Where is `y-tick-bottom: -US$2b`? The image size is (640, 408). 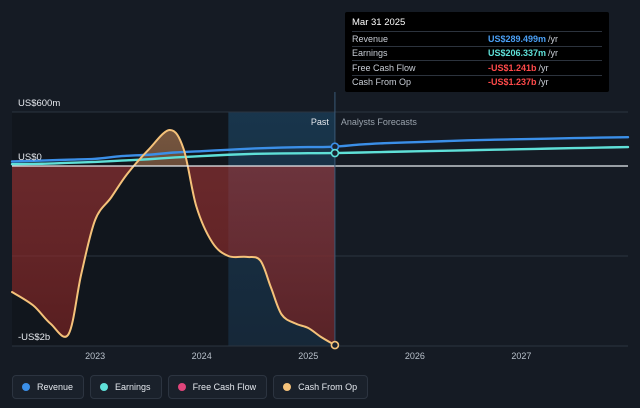
y-tick-bottom: -US$2b is located at coordinates (34, 337).